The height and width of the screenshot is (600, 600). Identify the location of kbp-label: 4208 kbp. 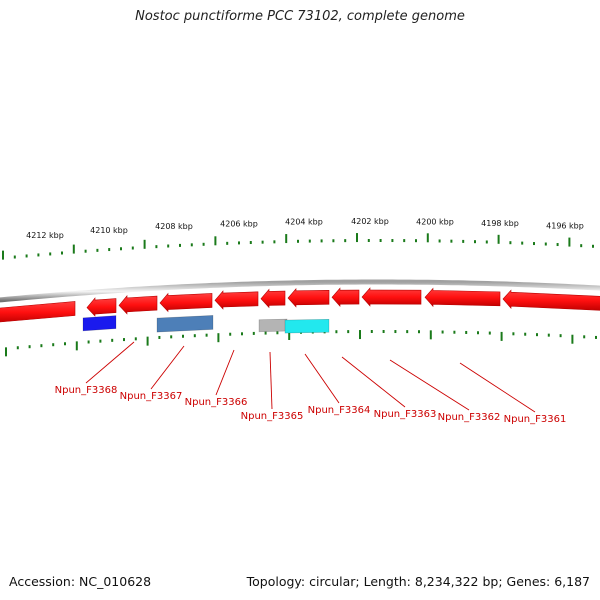
(174, 226).